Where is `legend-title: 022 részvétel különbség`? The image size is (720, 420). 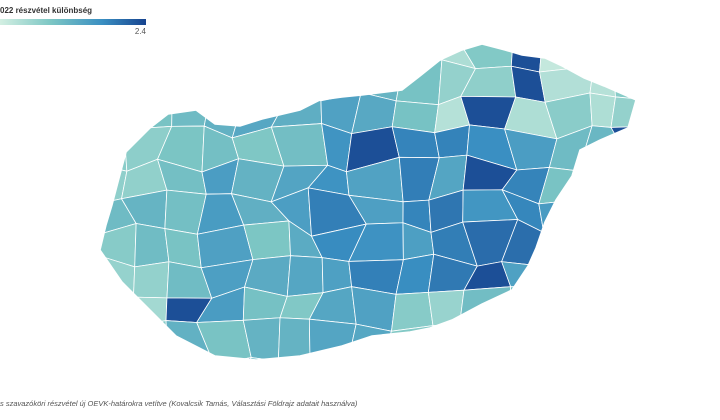 legend-title: 022 részvétel különbség is located at coordinates (46, 10).